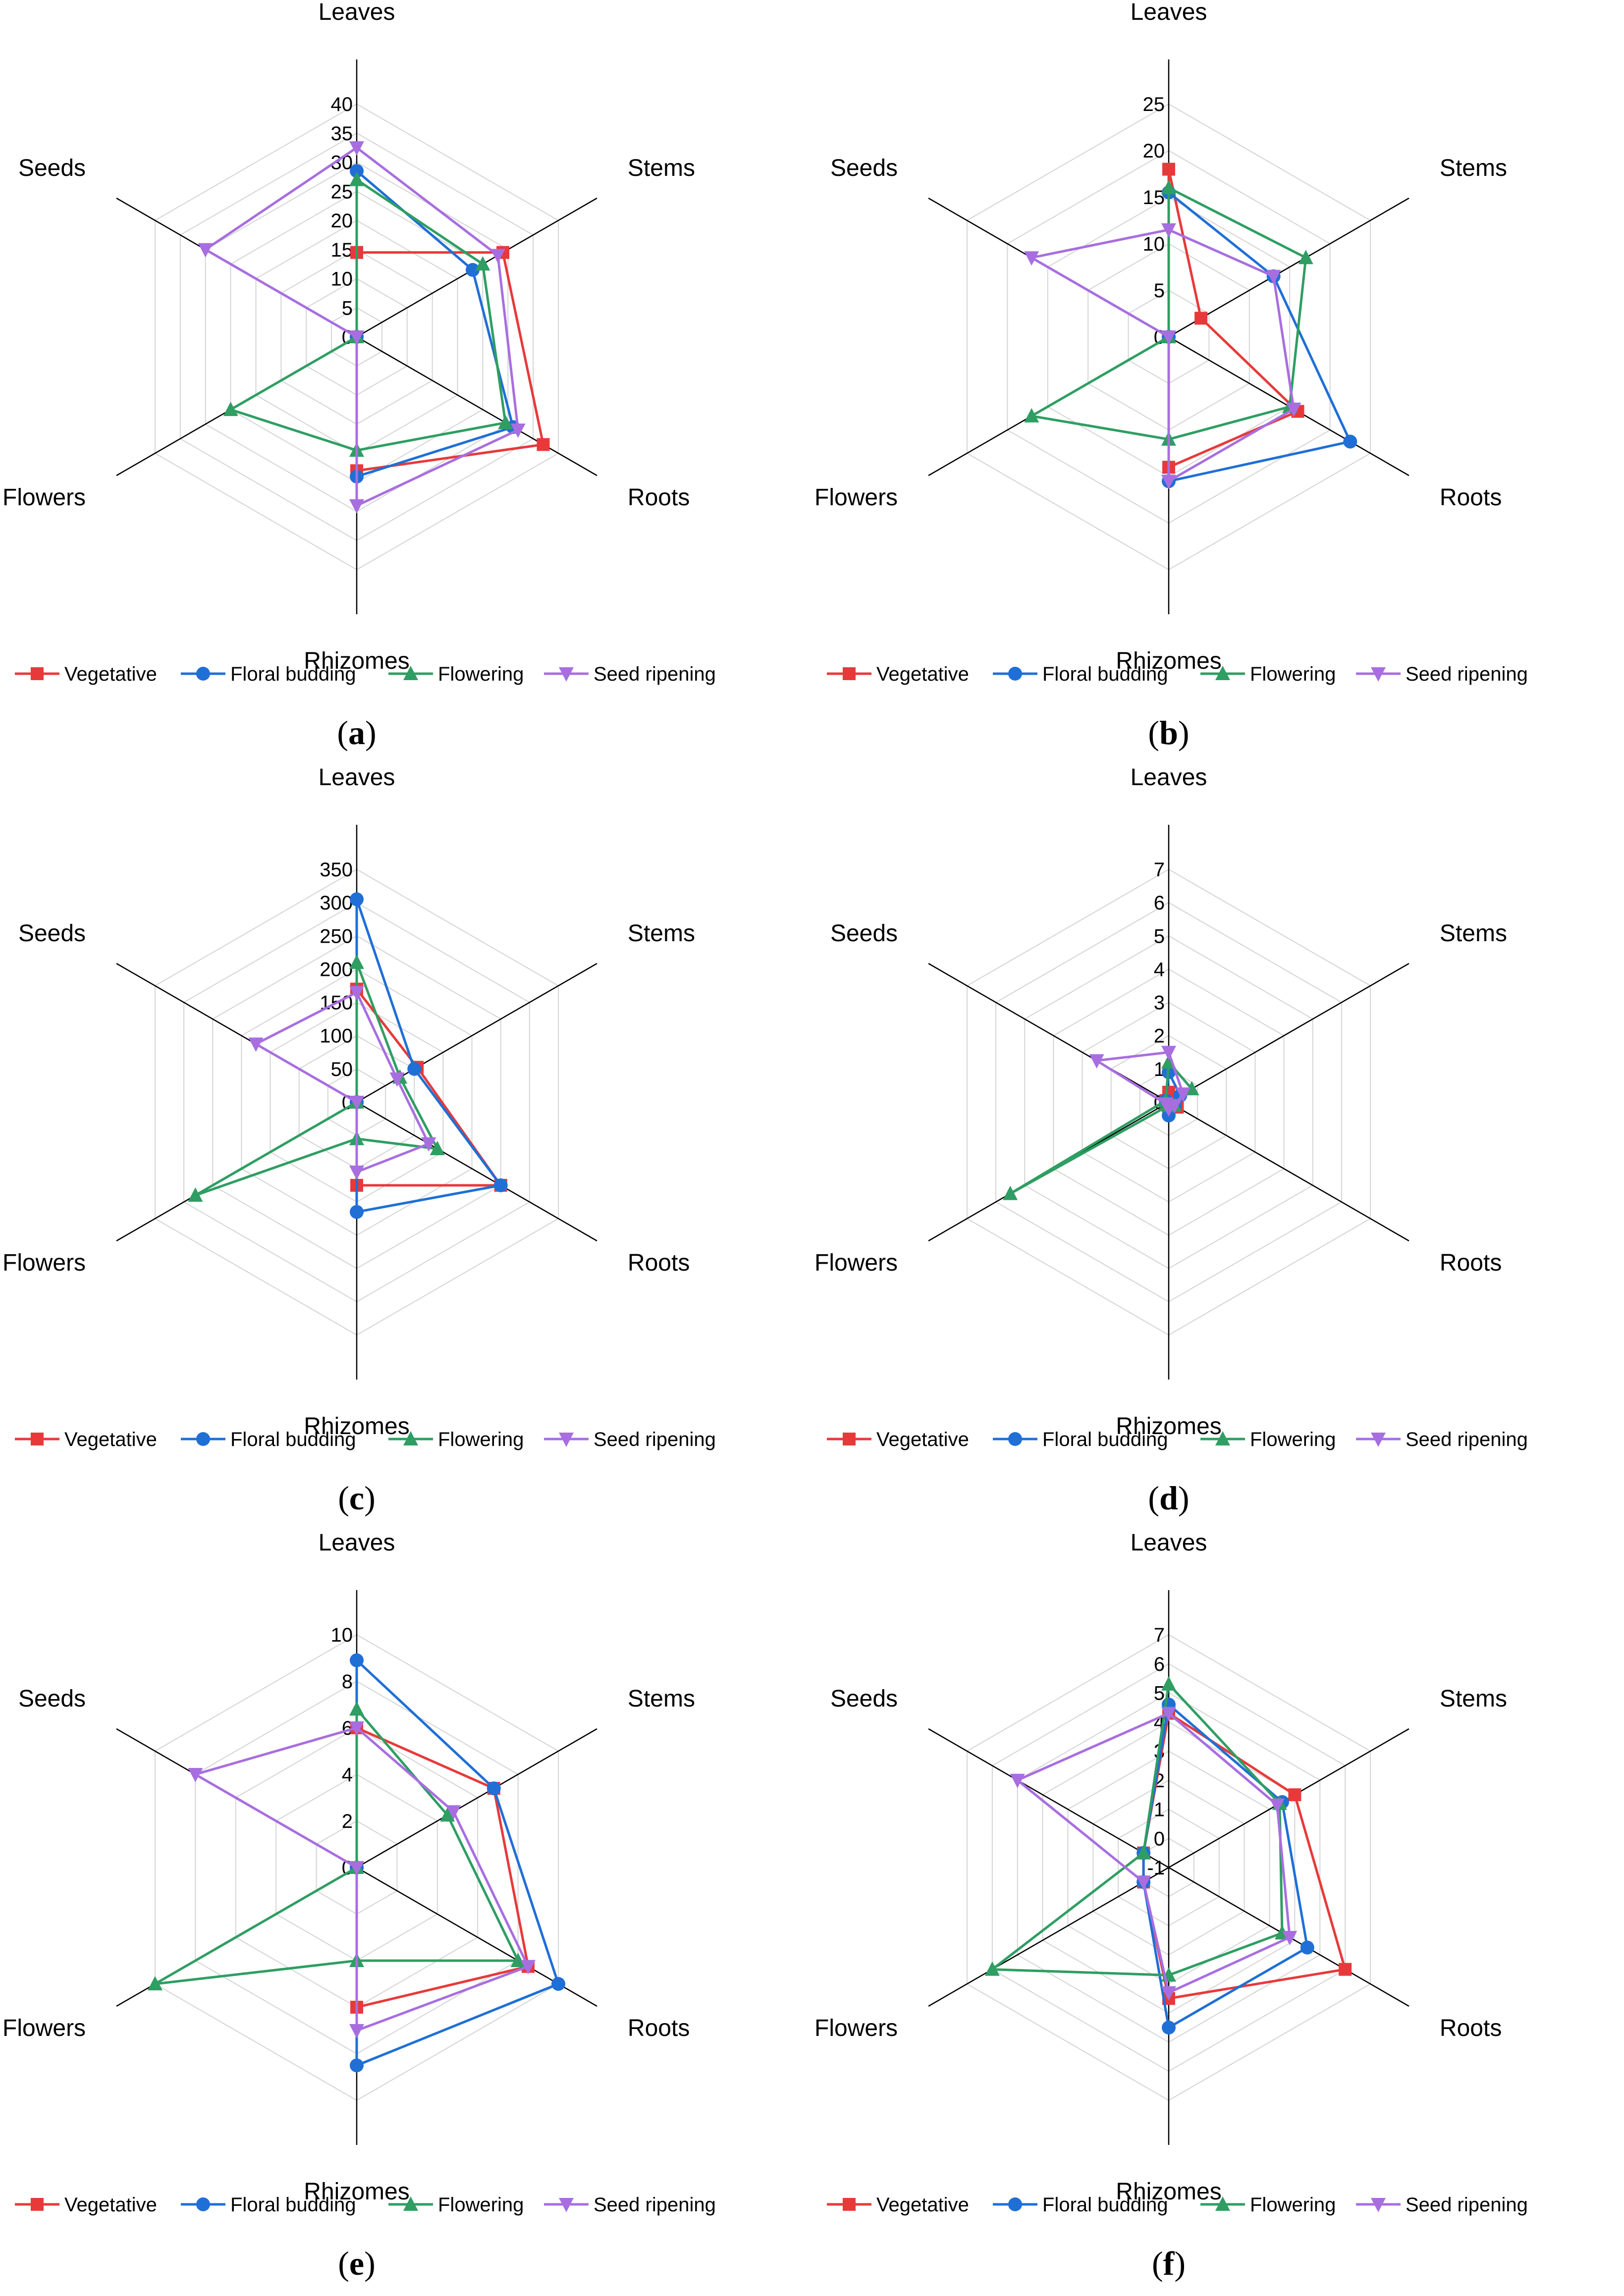 Image resolution: width=1624 pixels, height=2296 pixels. What do you see at coordinates (1160, 1635) in the screenshot?
I see `tick-label: 7` at bounding box center [1160, 1635].